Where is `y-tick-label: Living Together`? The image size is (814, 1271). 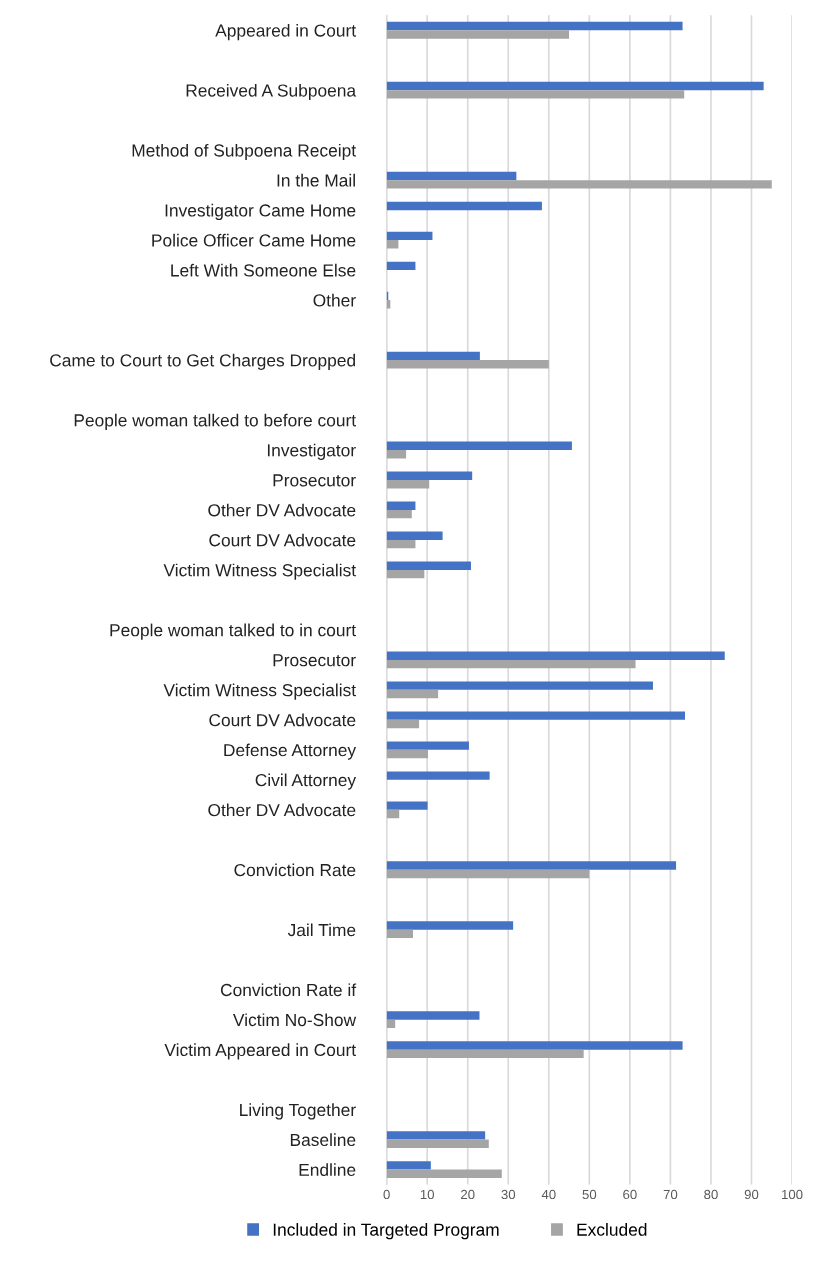 y-tick-label: Living Together is located at coordinates (298, 1111).